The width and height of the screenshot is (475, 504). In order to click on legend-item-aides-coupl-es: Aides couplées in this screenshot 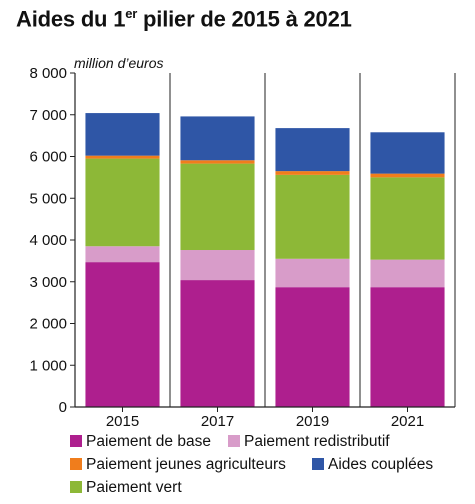, I will do `click(372, 465)`.